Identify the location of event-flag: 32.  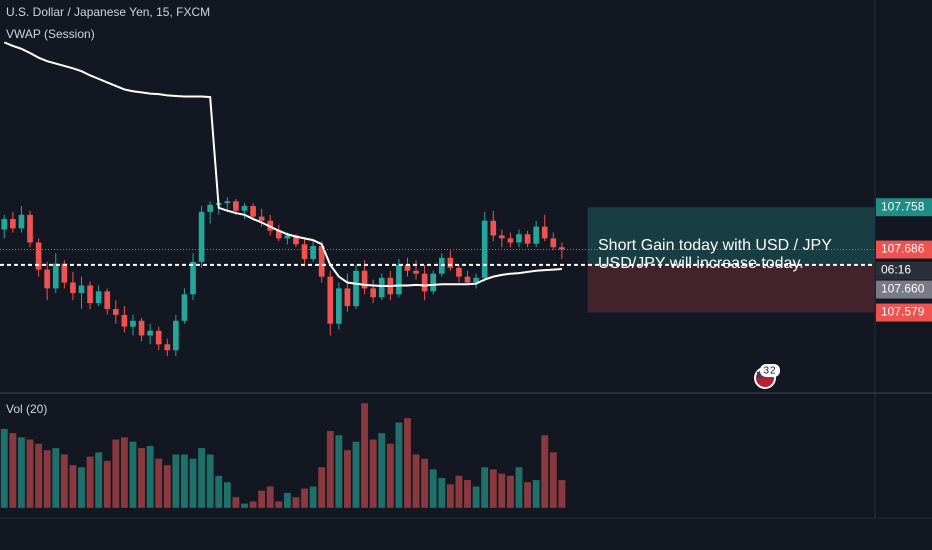
(767, 376).